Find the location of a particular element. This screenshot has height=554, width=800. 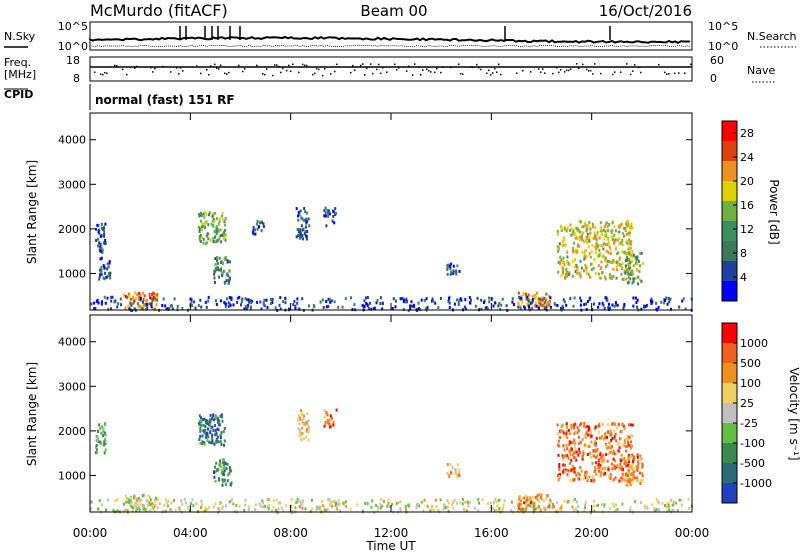

freq-label-line1: Freq. is located at coordinates (17, 62).